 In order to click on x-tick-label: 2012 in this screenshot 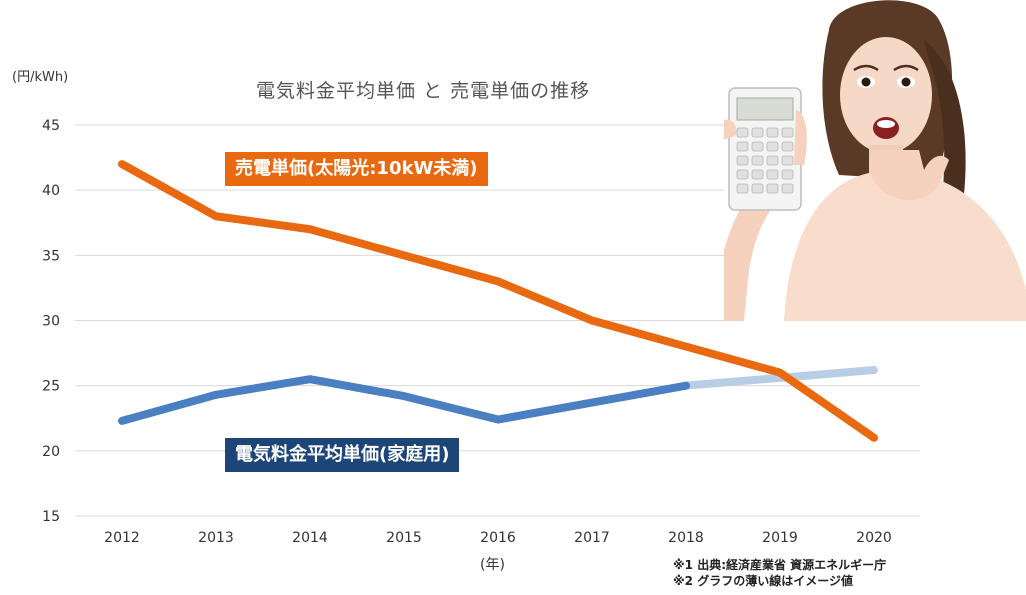, I will do `click(122, 538)`.